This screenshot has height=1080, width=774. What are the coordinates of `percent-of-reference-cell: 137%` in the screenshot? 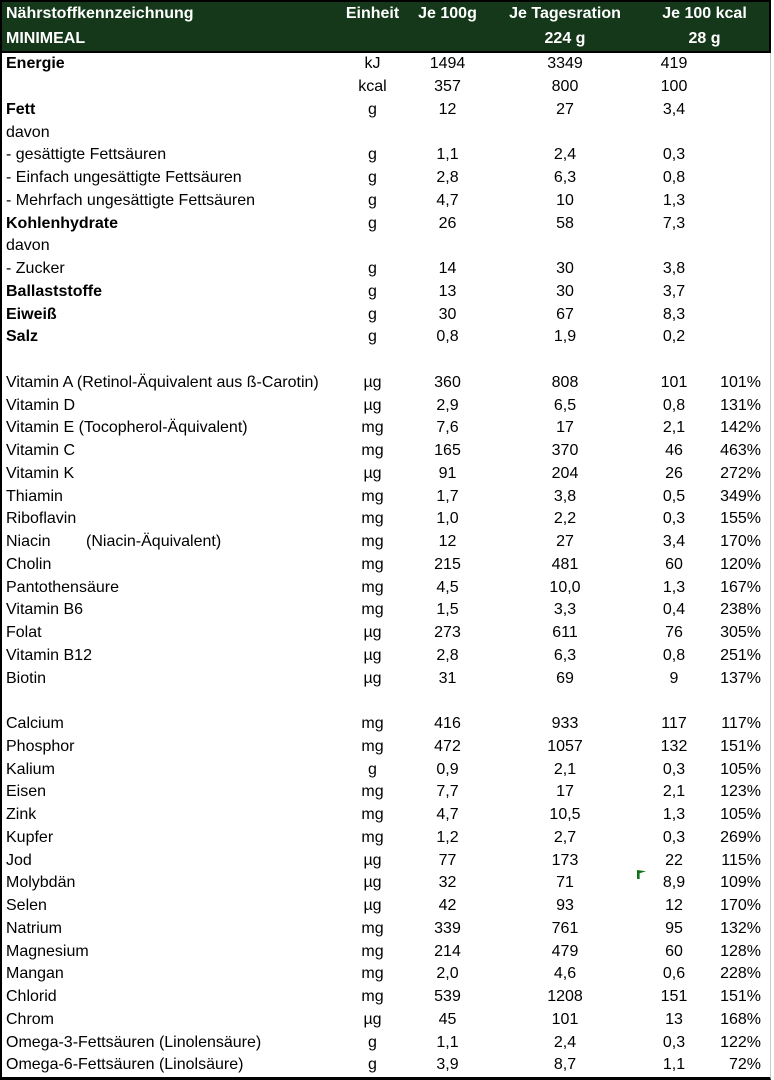 It's located at (740, 678).